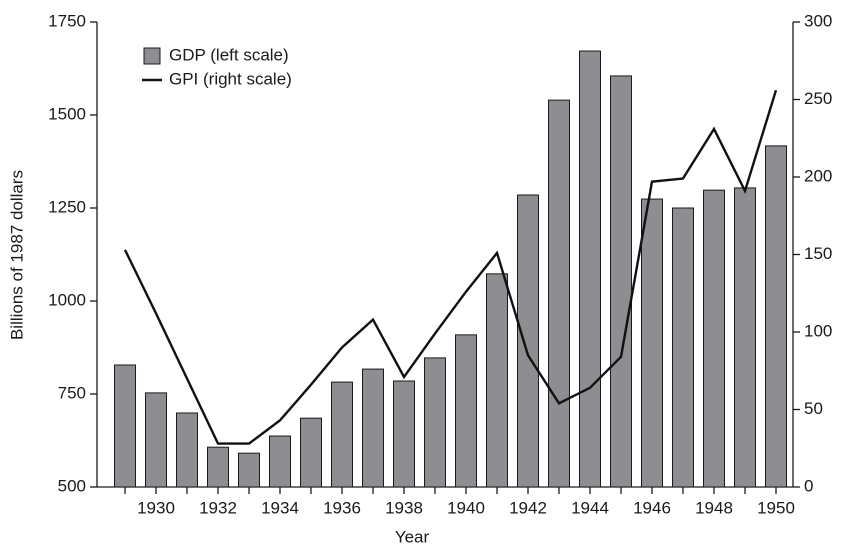 Image resolution: width=849 pixels, height=549 pixels. What do you see at coordinates (72, 485) in the screenshot?
I see `y-tick-label: 500` at bounding box center [72, 485].